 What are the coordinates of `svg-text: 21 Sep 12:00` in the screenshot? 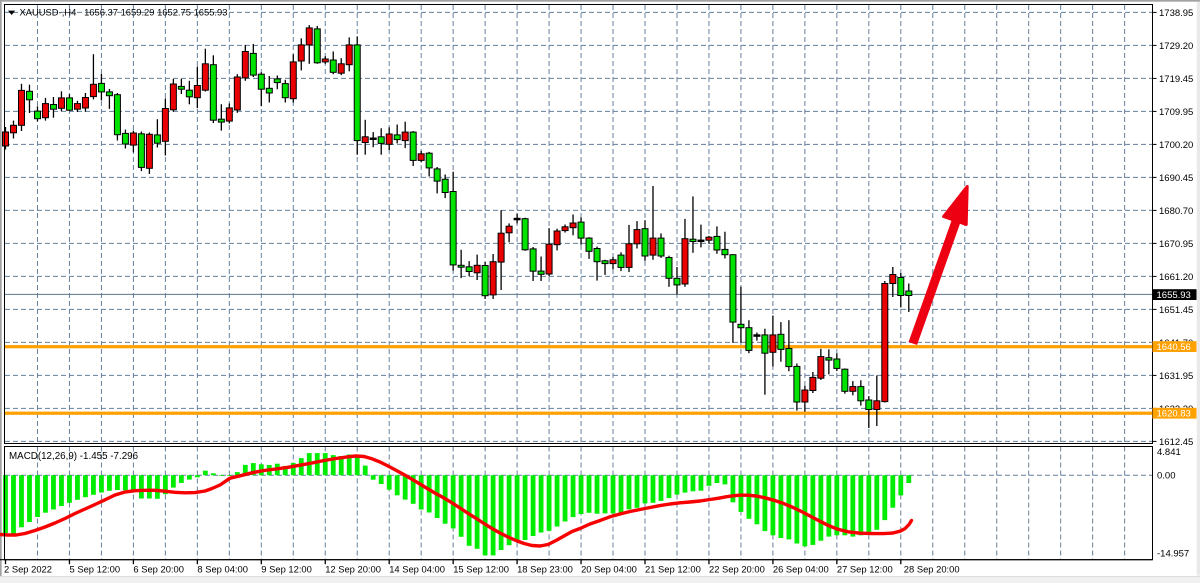 It's located at (673, 568).